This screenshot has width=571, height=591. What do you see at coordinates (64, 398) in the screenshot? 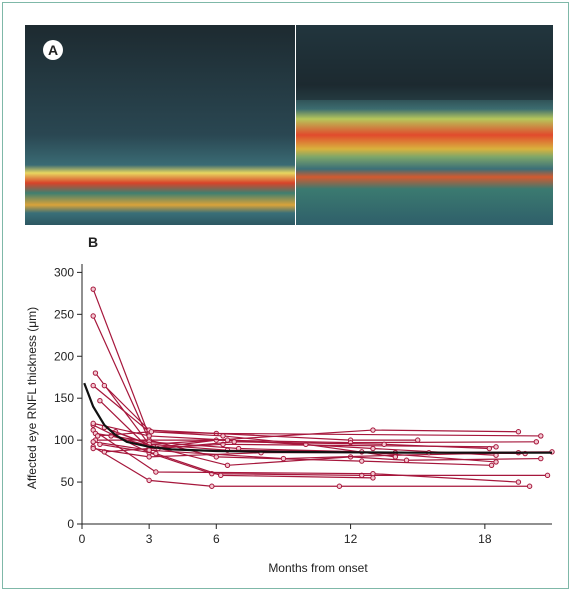
I see `y-tick-label: 150` at bounding box center [64, 398].